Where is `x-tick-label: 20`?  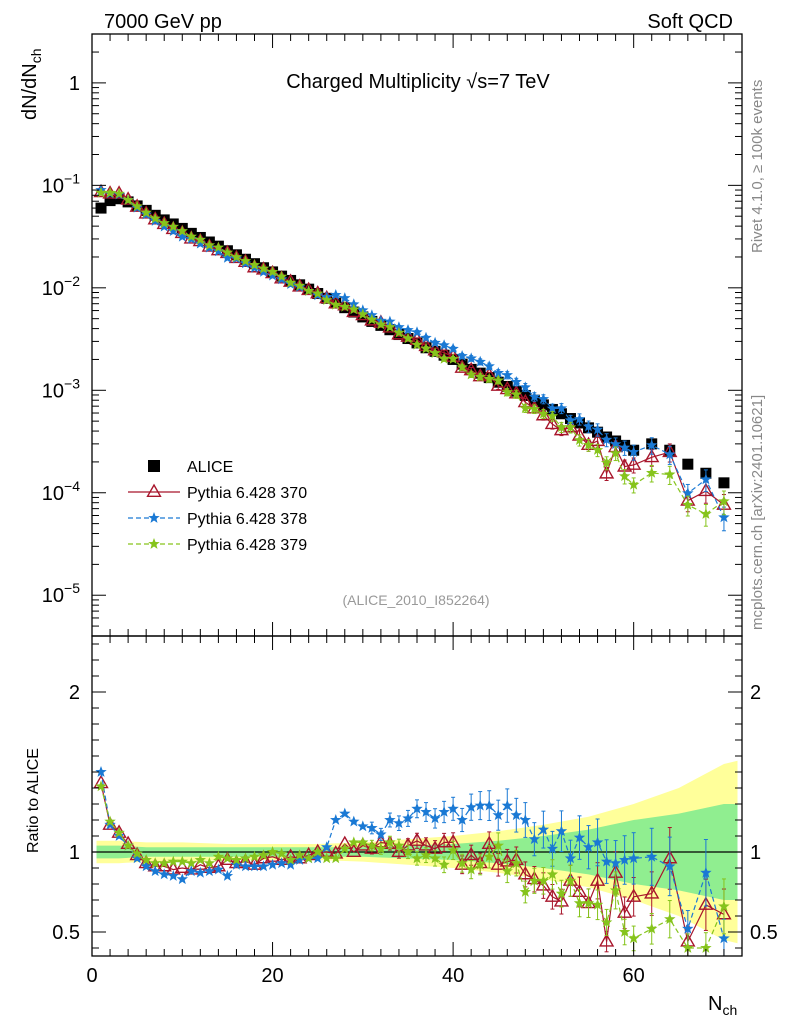 x-tick-label: 20 is located at coordinates (272, 976).